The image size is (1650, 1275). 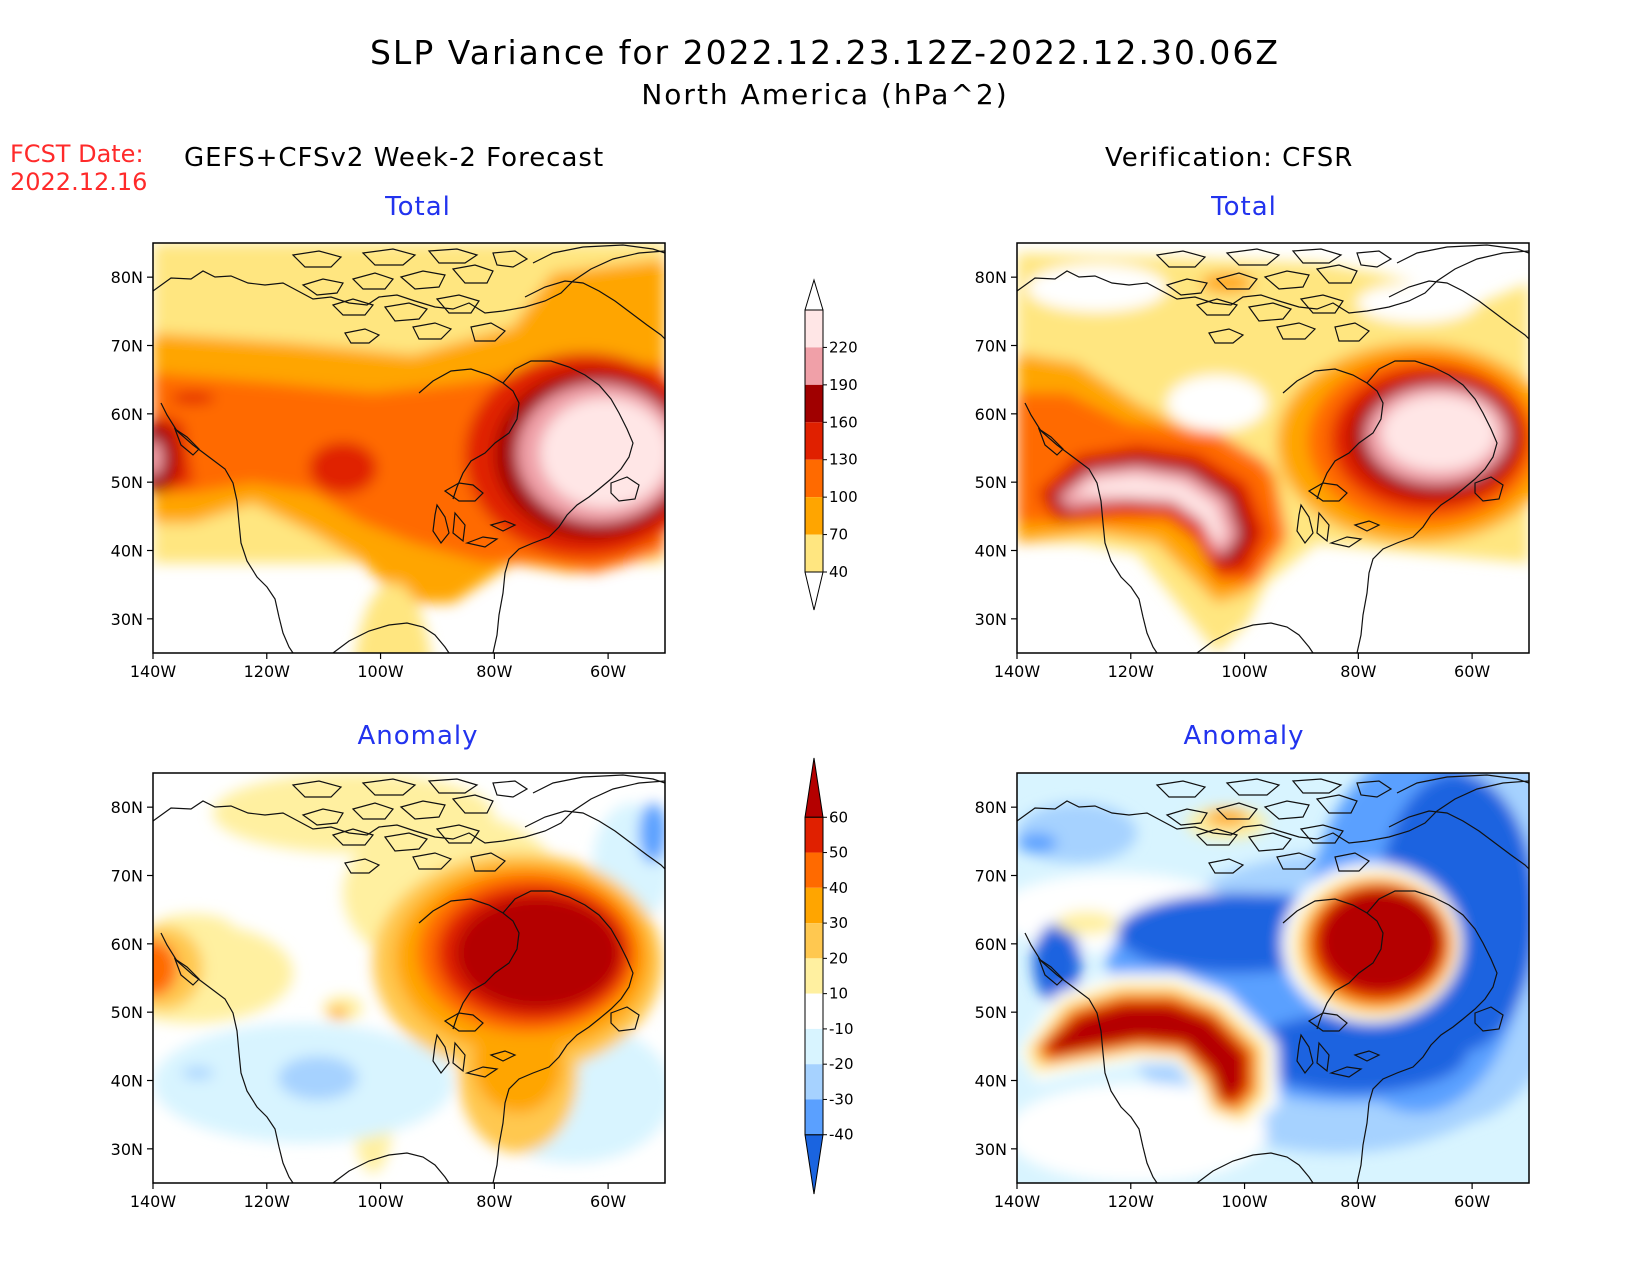 What do you see at coordinates (825, 94) in the screenshot?
I see `figure-subtitle: North America (hPa^2)` at bounding box center [825, 94].